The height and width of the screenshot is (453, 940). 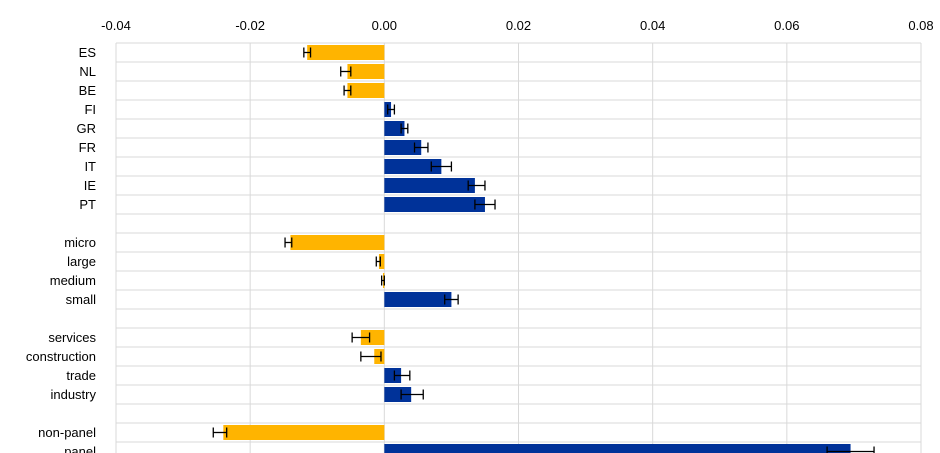 What do you see at coordinates (81, 299) in the screenshot?
I see `category-label: small` at bounding box center [81, 299].